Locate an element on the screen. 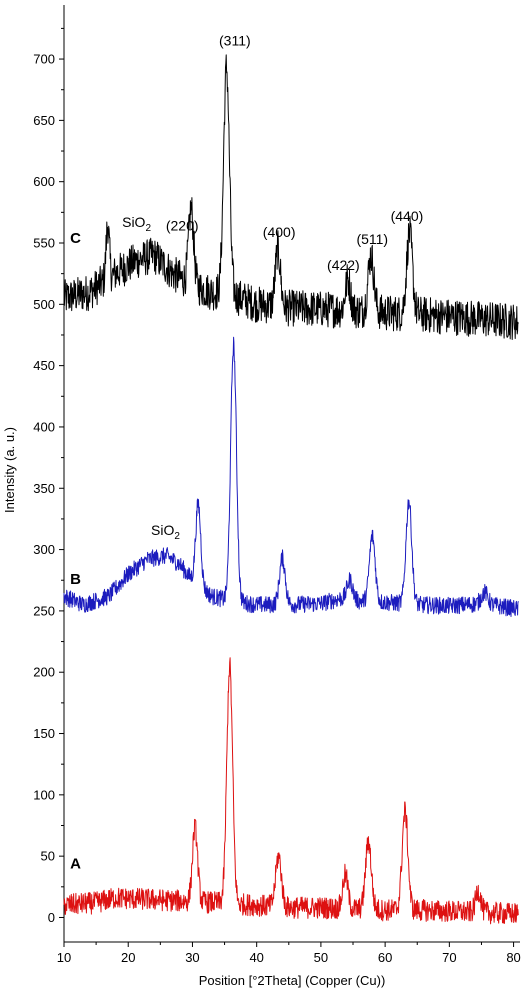  annotation-text: (220) is located at coordinates (182, 226).